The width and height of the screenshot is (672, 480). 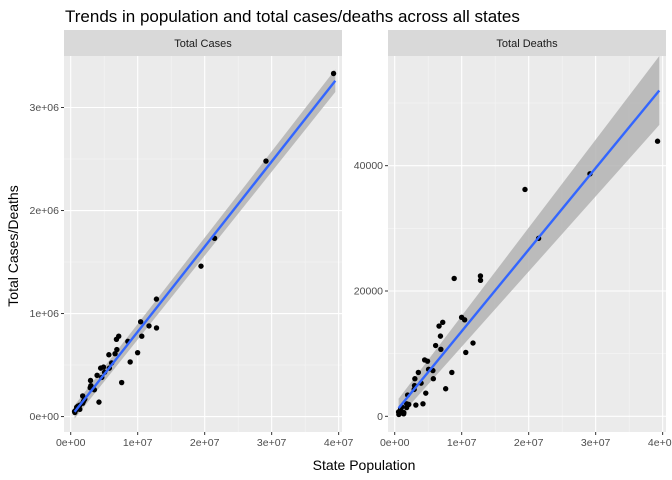 What do you see at coordinates (13, 245) in the screenshot?
I see `y-axis-title: Total Cases/Deaths` at bounding box center [13, 245].